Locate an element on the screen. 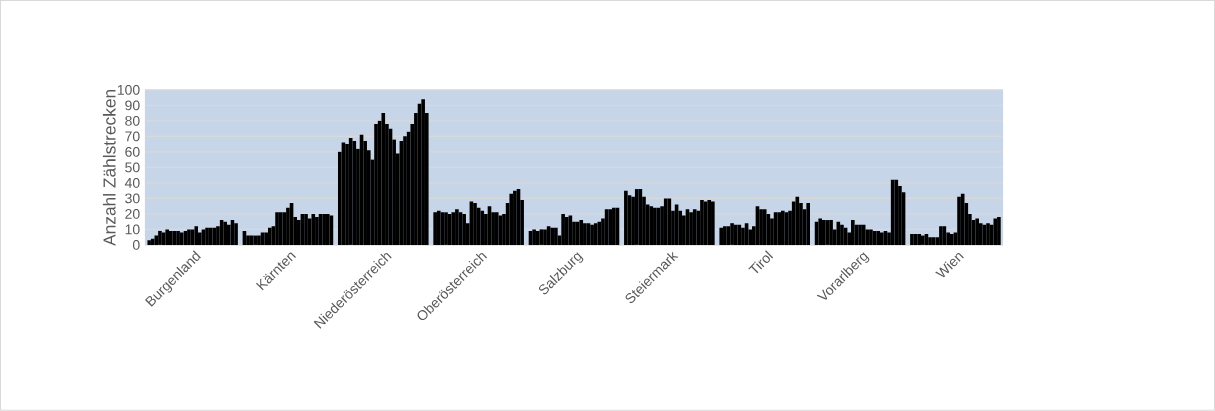 The height and width of the screenshot is (411, 1215). y-tick-label: 80 is located at coordinates (132, 121).